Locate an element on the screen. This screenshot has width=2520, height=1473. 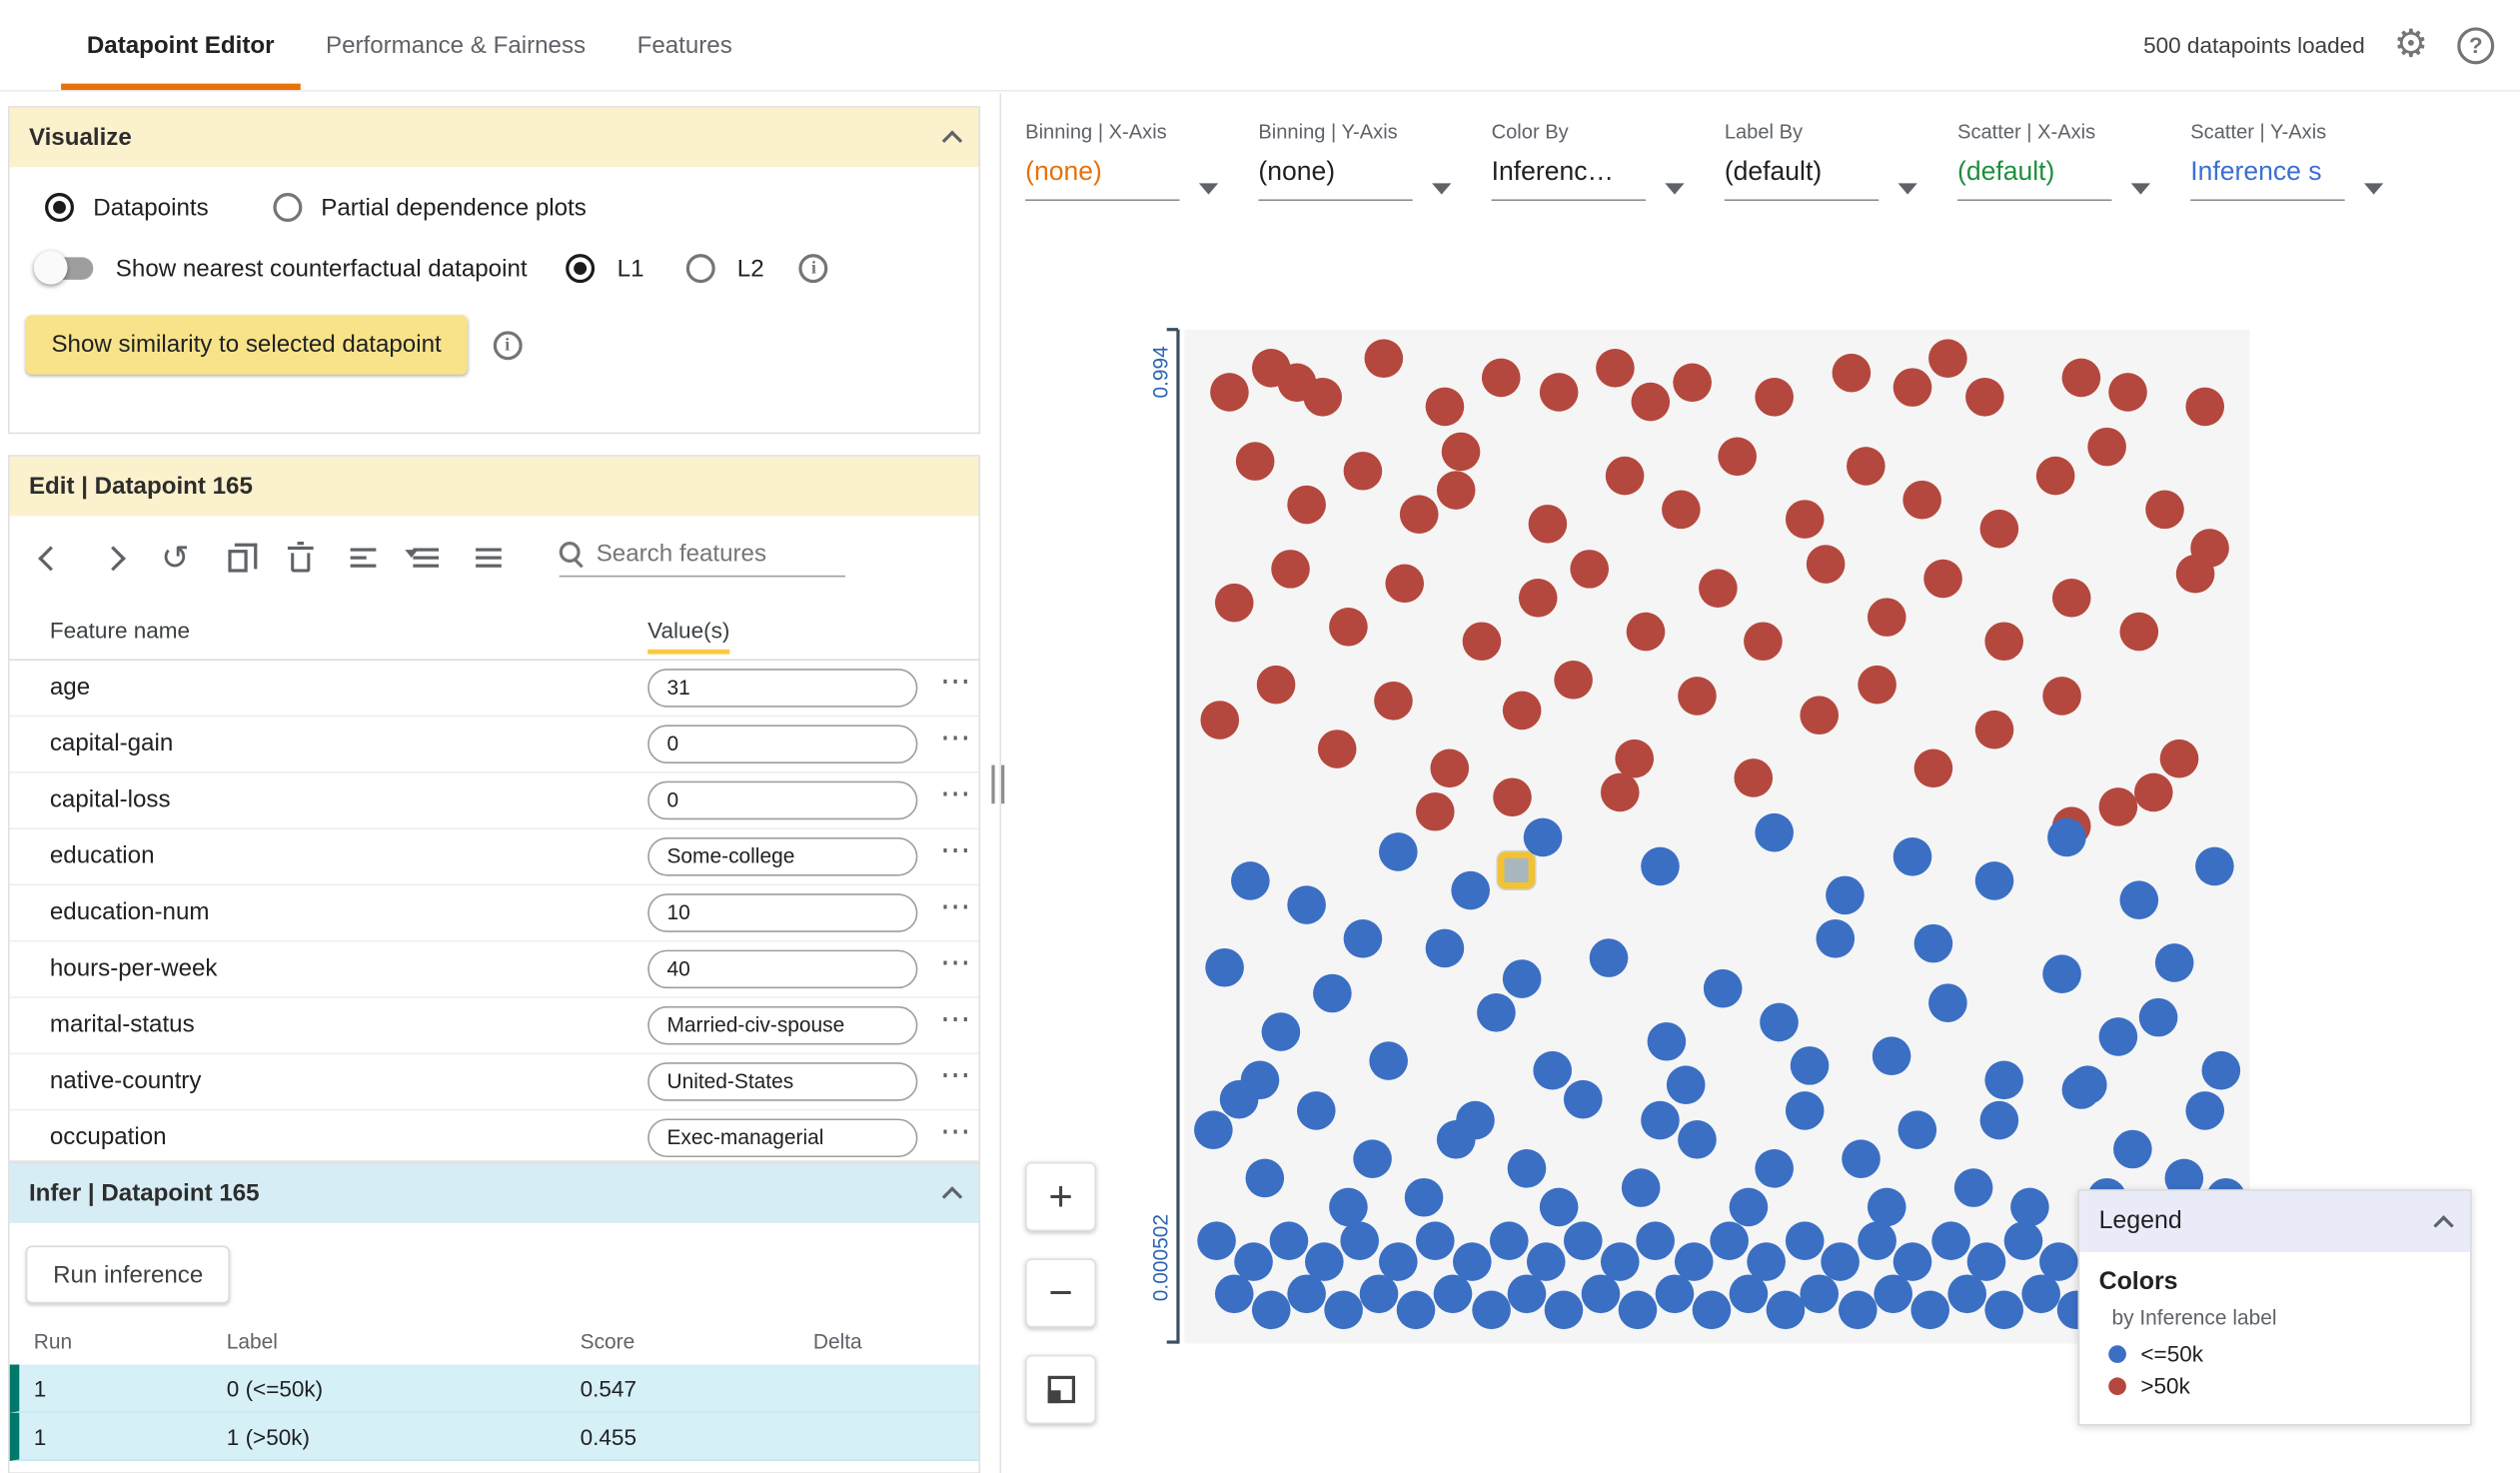
delete-datapoint-icon is located at coordinates (300, 558).